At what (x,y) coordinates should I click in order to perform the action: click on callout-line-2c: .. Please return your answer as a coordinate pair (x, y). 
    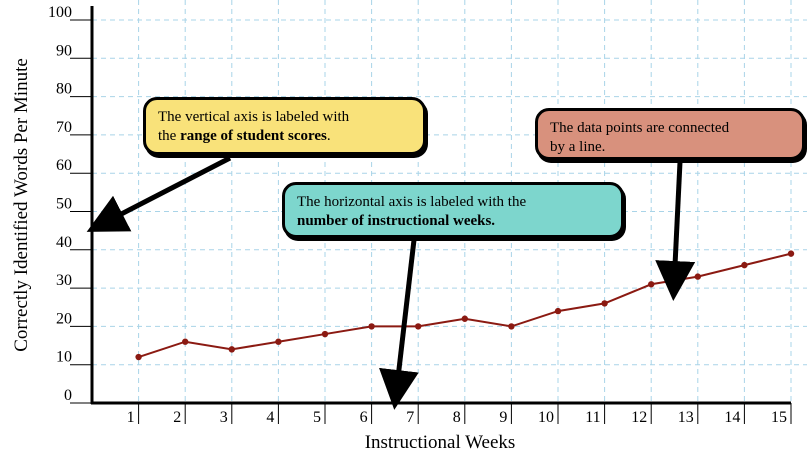
    Looking at the image, I should click on (328, 136).